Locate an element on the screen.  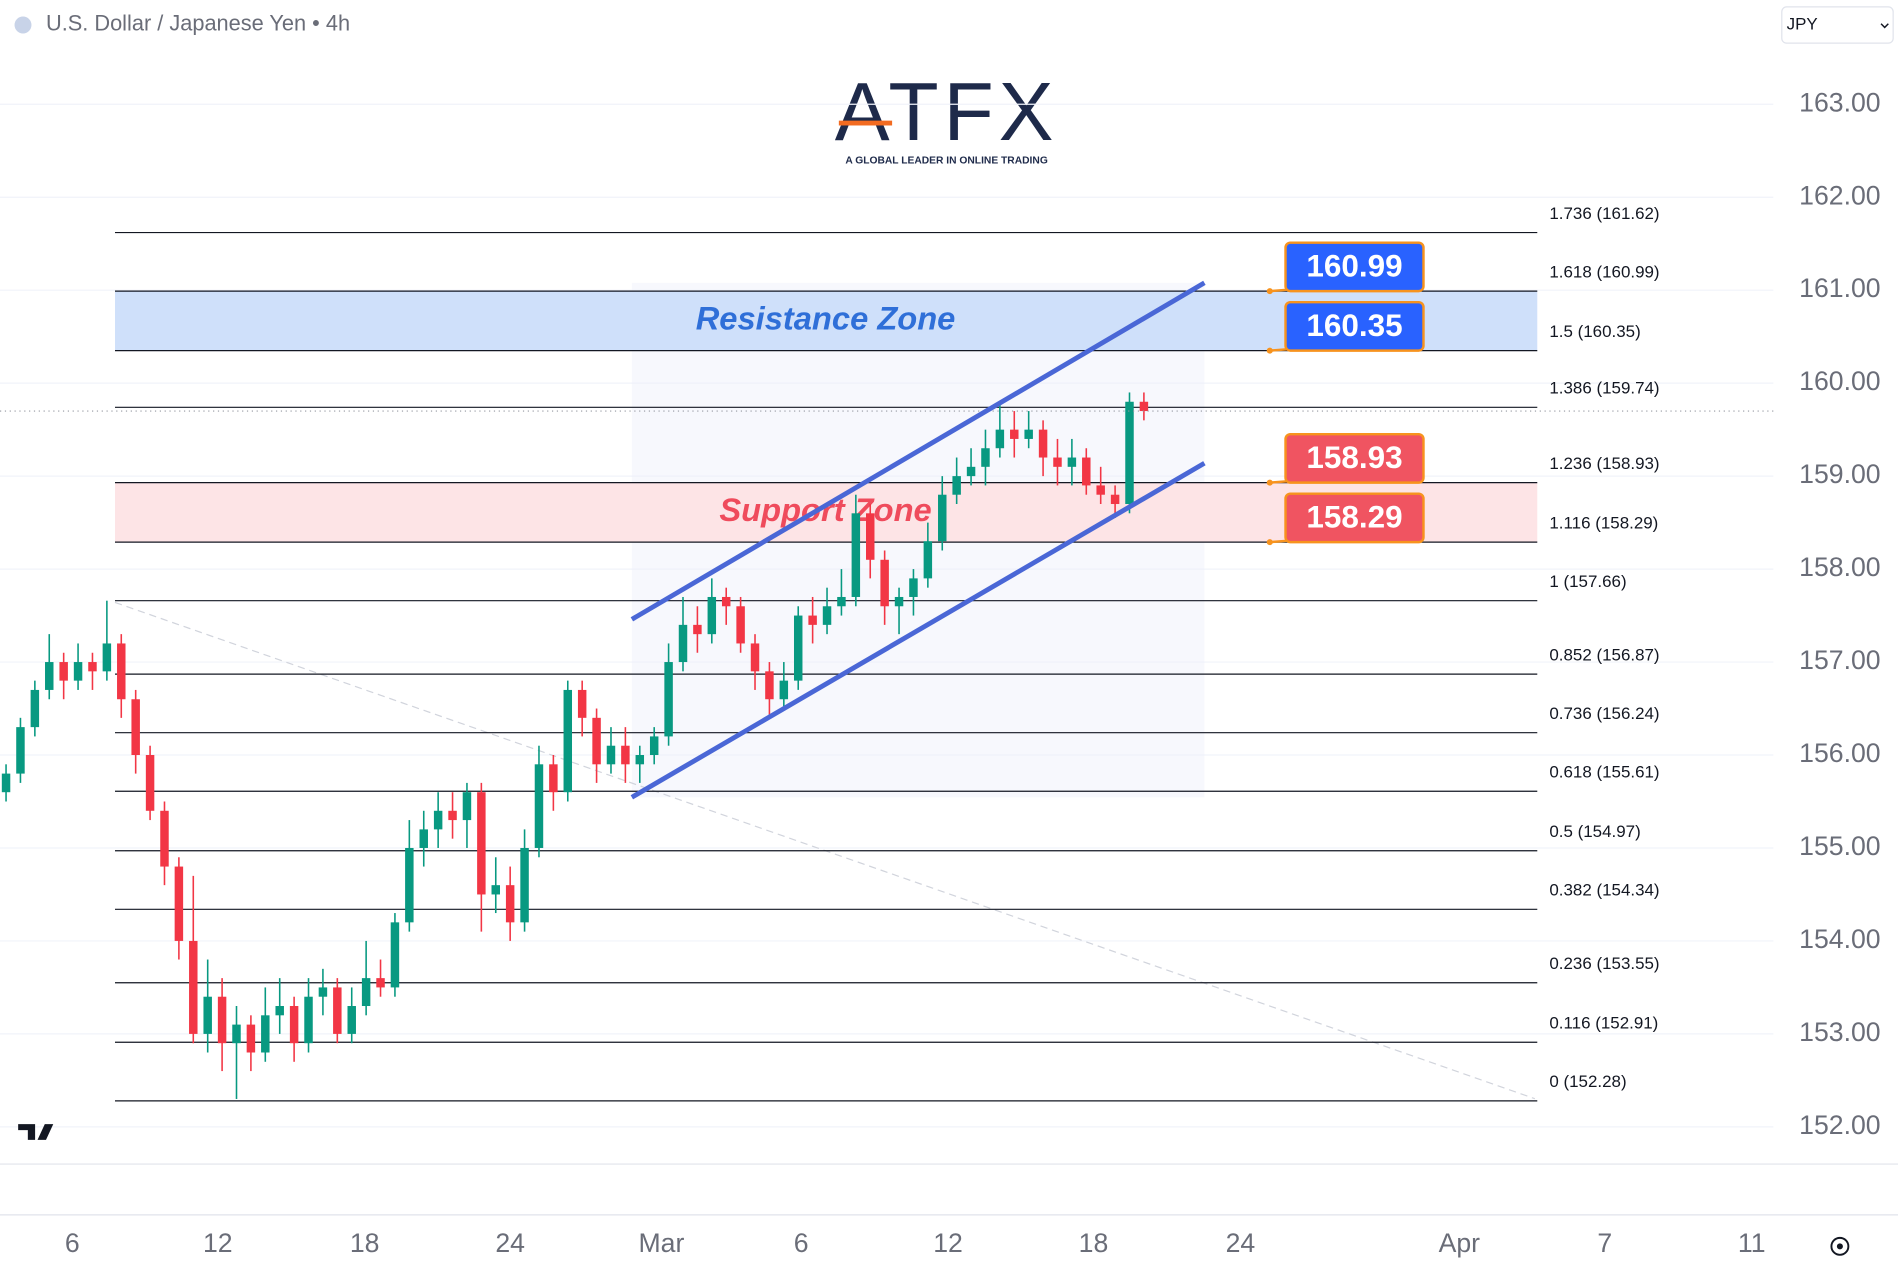
fib-label: 0.5 (154.97) is located at coordinates (1594, 831).